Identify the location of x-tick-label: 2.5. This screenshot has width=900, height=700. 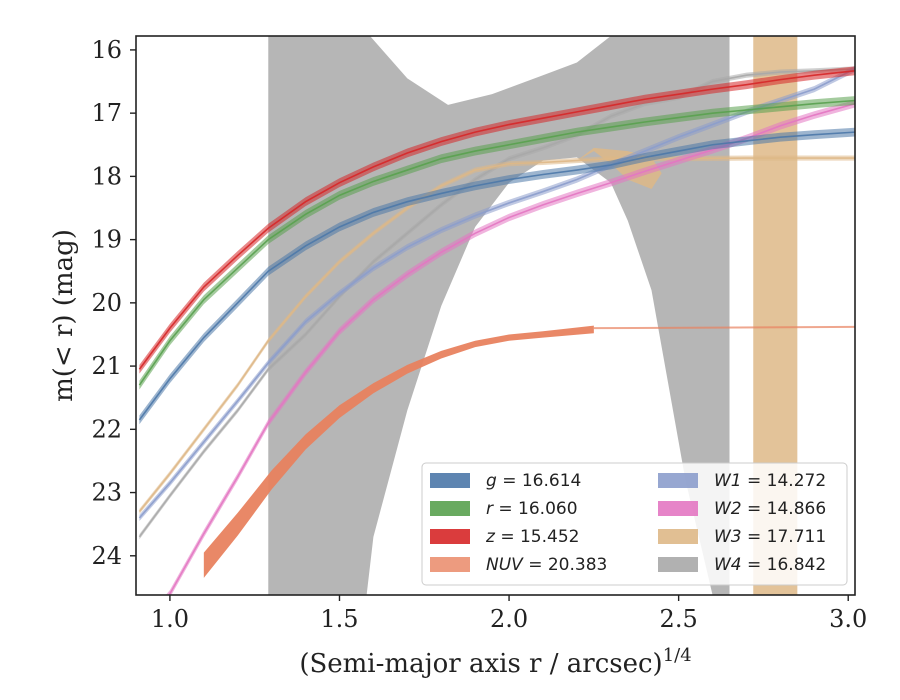
(679, 619).